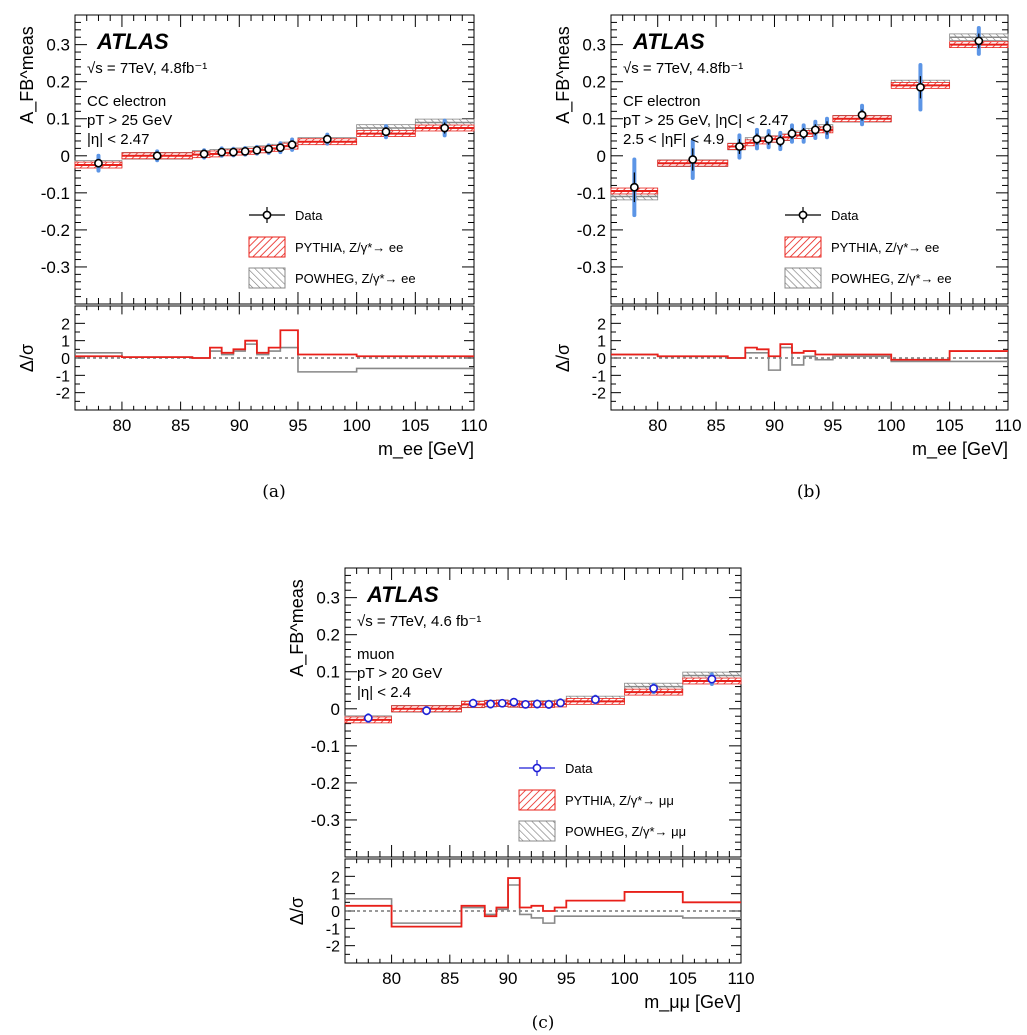 Image resolution: width=1027 pixels, height=1035 pixels. Describe the element at coordinates (705, 120) in the screenshot. I see `selection-label: pT > 25 GeV, |ηC| < 2.47` at that location.